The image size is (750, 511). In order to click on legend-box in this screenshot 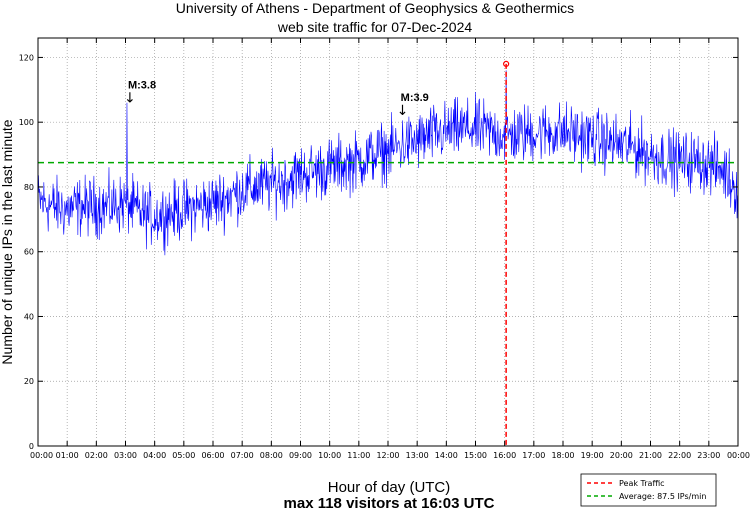, I will do `click(648, 490)`.